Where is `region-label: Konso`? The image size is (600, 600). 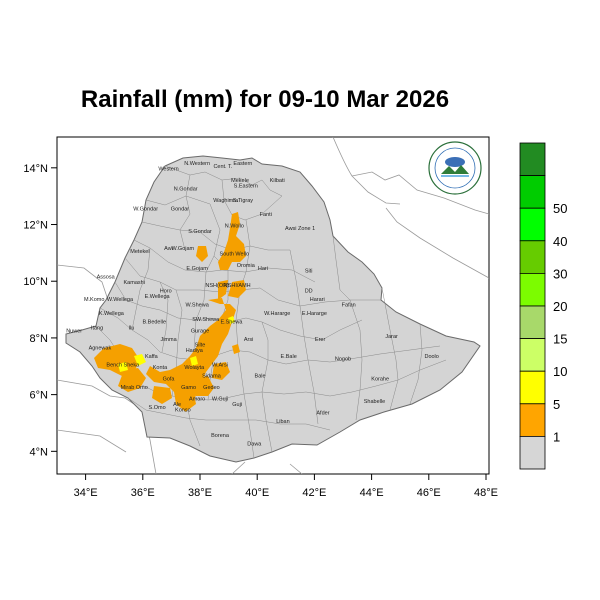 region-label: Konso is located at coordinates (183, 411).